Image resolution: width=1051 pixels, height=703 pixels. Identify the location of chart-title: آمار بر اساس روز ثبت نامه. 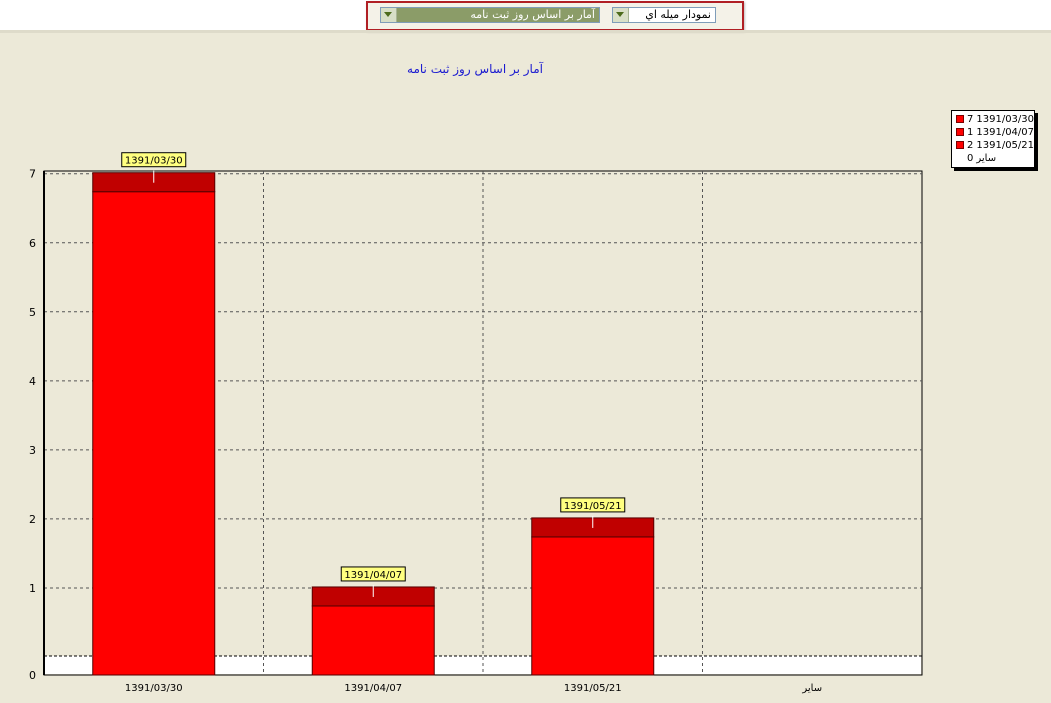
(475, 69).